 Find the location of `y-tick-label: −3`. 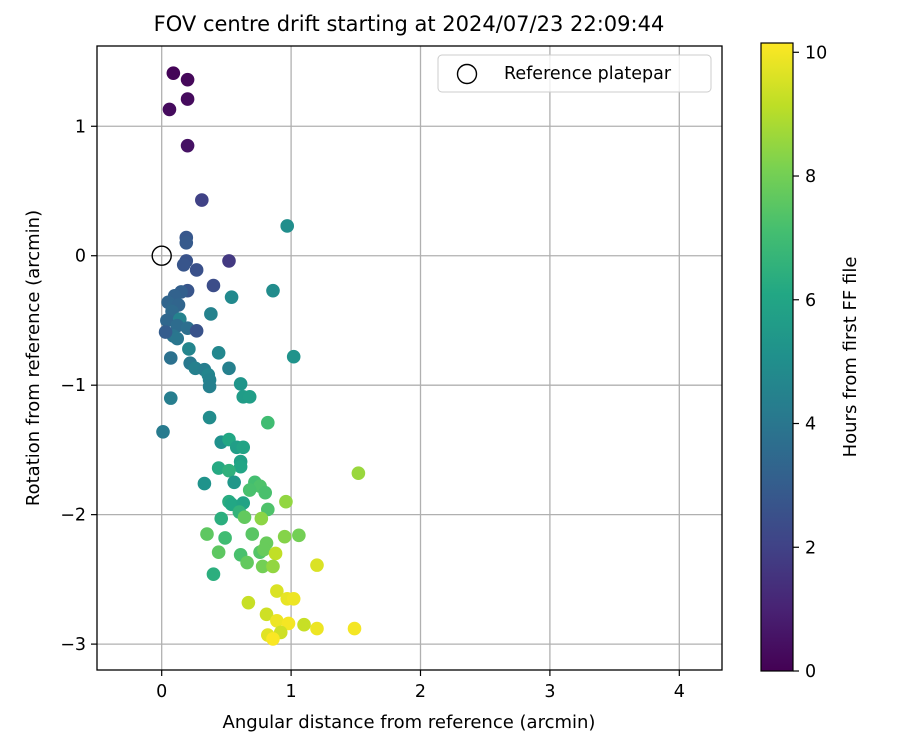

y-tick-label: −3 is located at coordinates (73, 645).